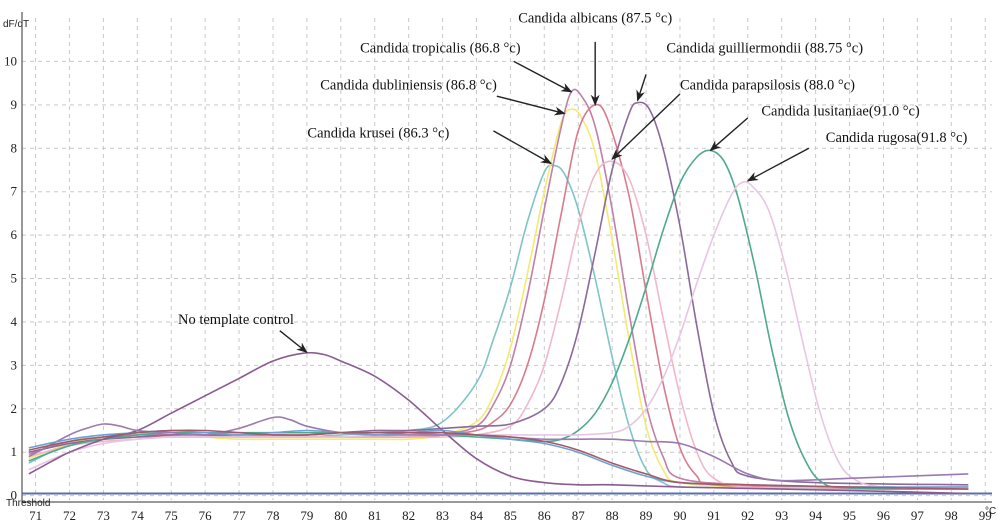 The height and width of the screenshot is (532, 1000). What do you see at coordinates (408, 515) in the screenshot?
I see `x-tick-label: 82` at bounding box center [408, 515].